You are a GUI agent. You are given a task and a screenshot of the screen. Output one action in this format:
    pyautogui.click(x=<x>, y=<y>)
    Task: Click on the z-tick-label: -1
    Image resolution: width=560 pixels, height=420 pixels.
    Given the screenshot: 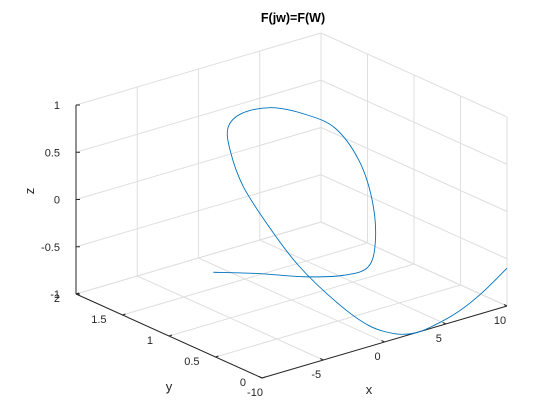 What is the action you would take?
    pyautogui.click(x=55, y=295)
    